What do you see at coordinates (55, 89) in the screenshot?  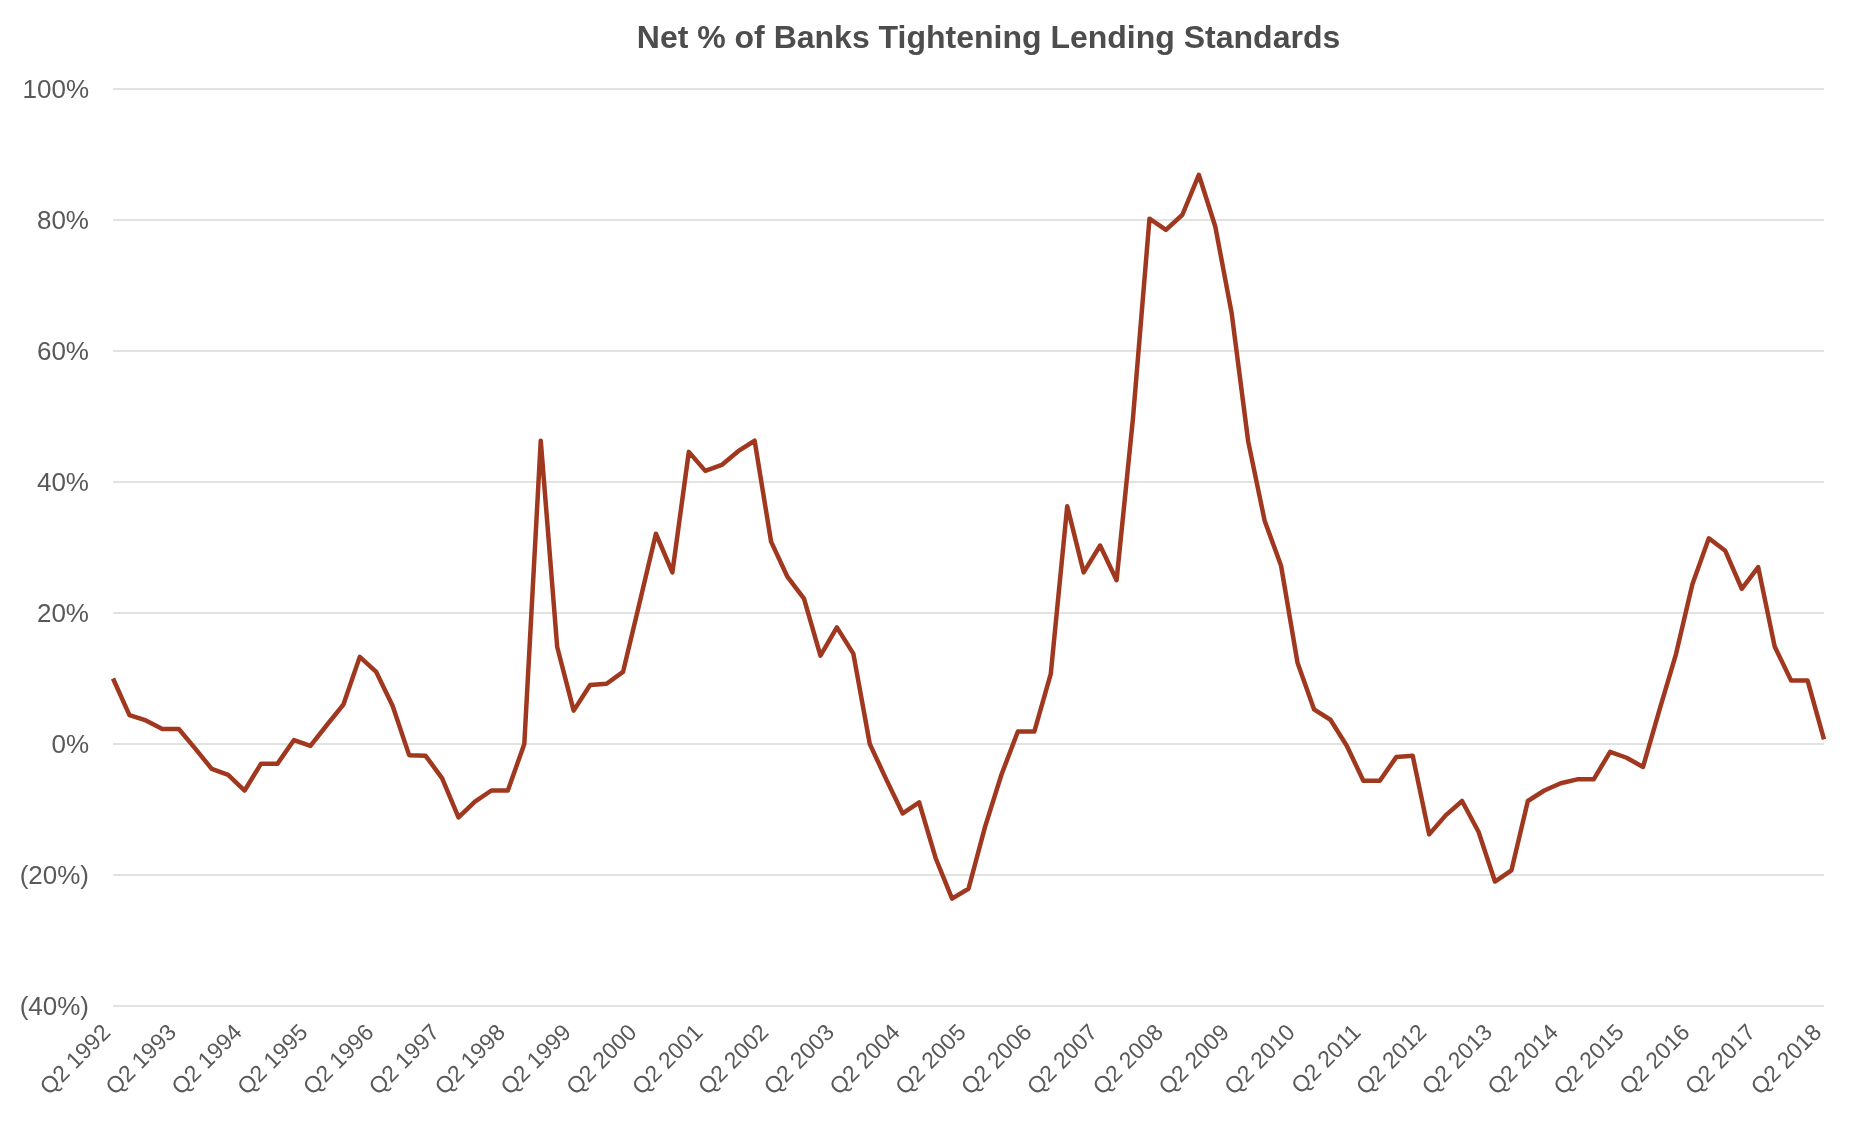 I see `y-tick-label: 100%` at bounding box center [55, 89].